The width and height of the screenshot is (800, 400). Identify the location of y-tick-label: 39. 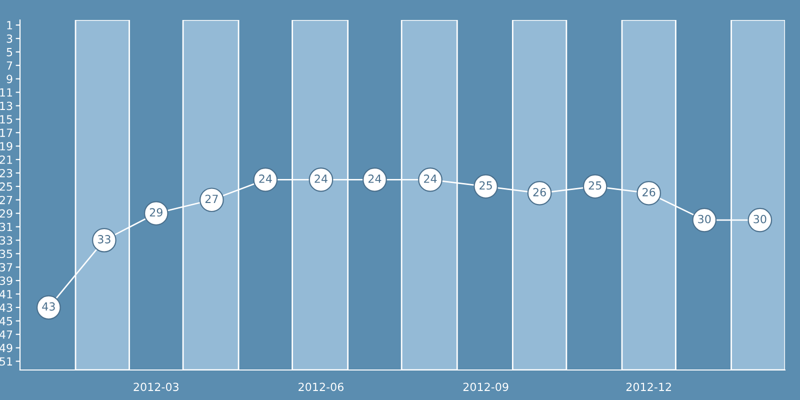
(6, 280).